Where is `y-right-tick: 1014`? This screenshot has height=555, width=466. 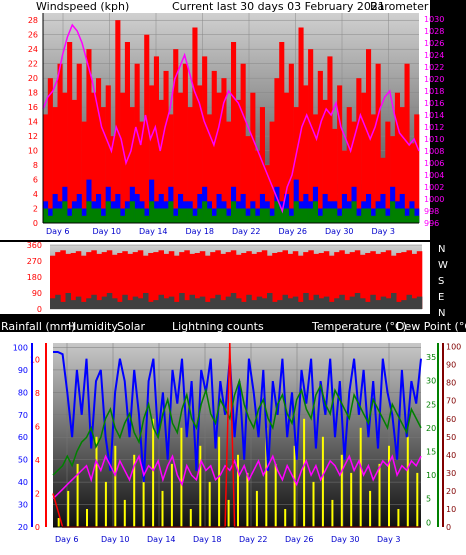 y-right-tick: 1014 is located at coordinates (434, 115).